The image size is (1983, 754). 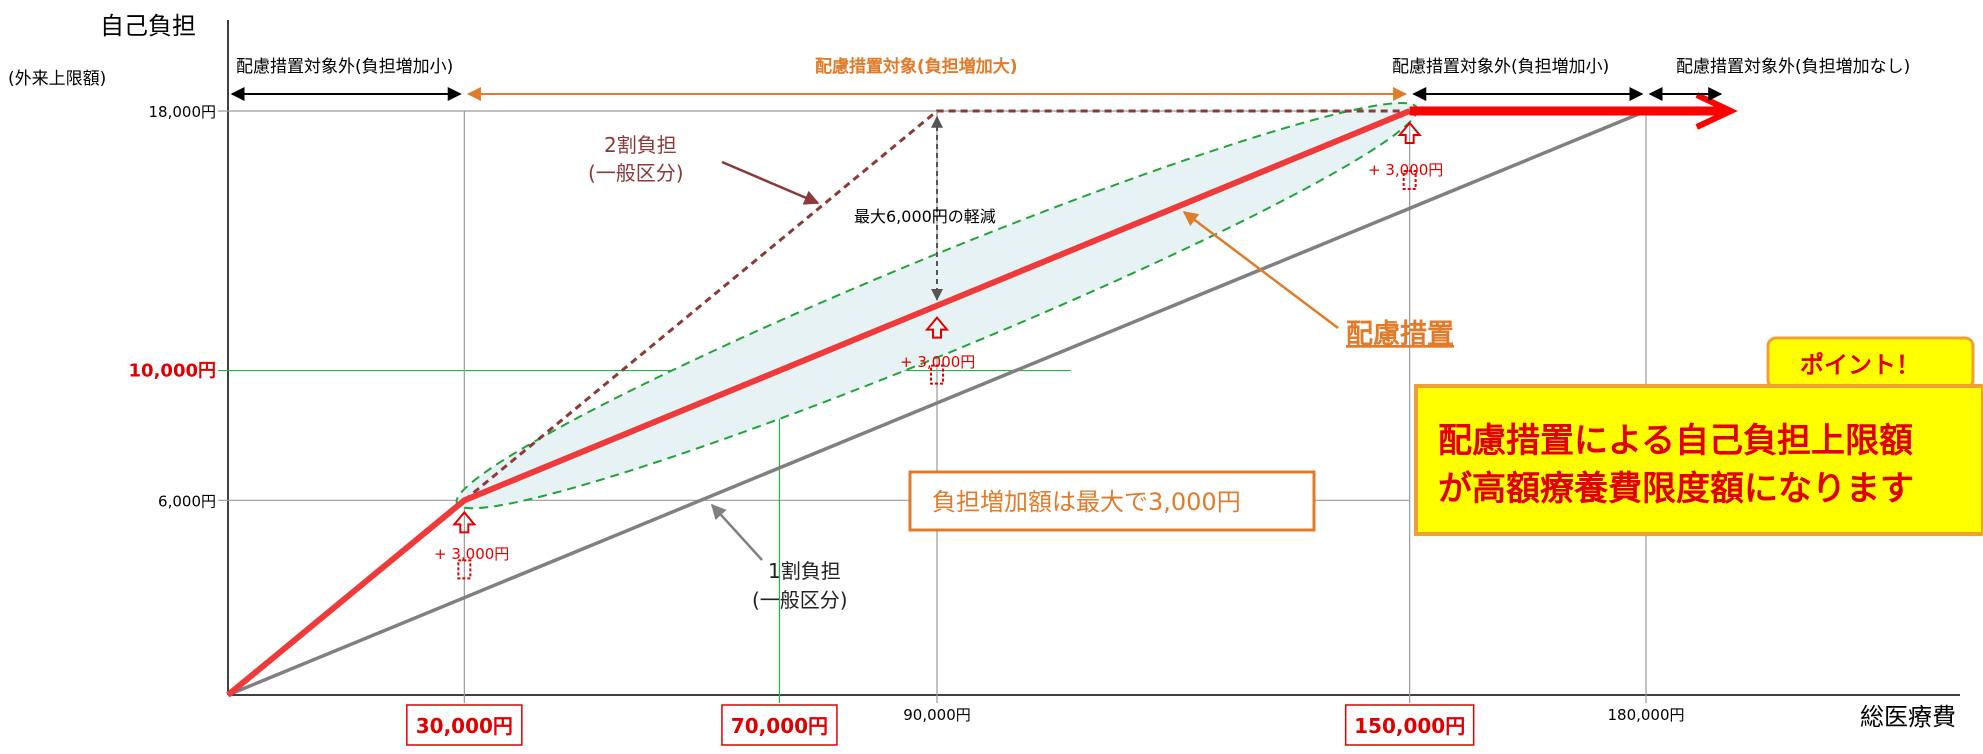 I want to click on one-wari-pointer, so click(x=736, y=532).